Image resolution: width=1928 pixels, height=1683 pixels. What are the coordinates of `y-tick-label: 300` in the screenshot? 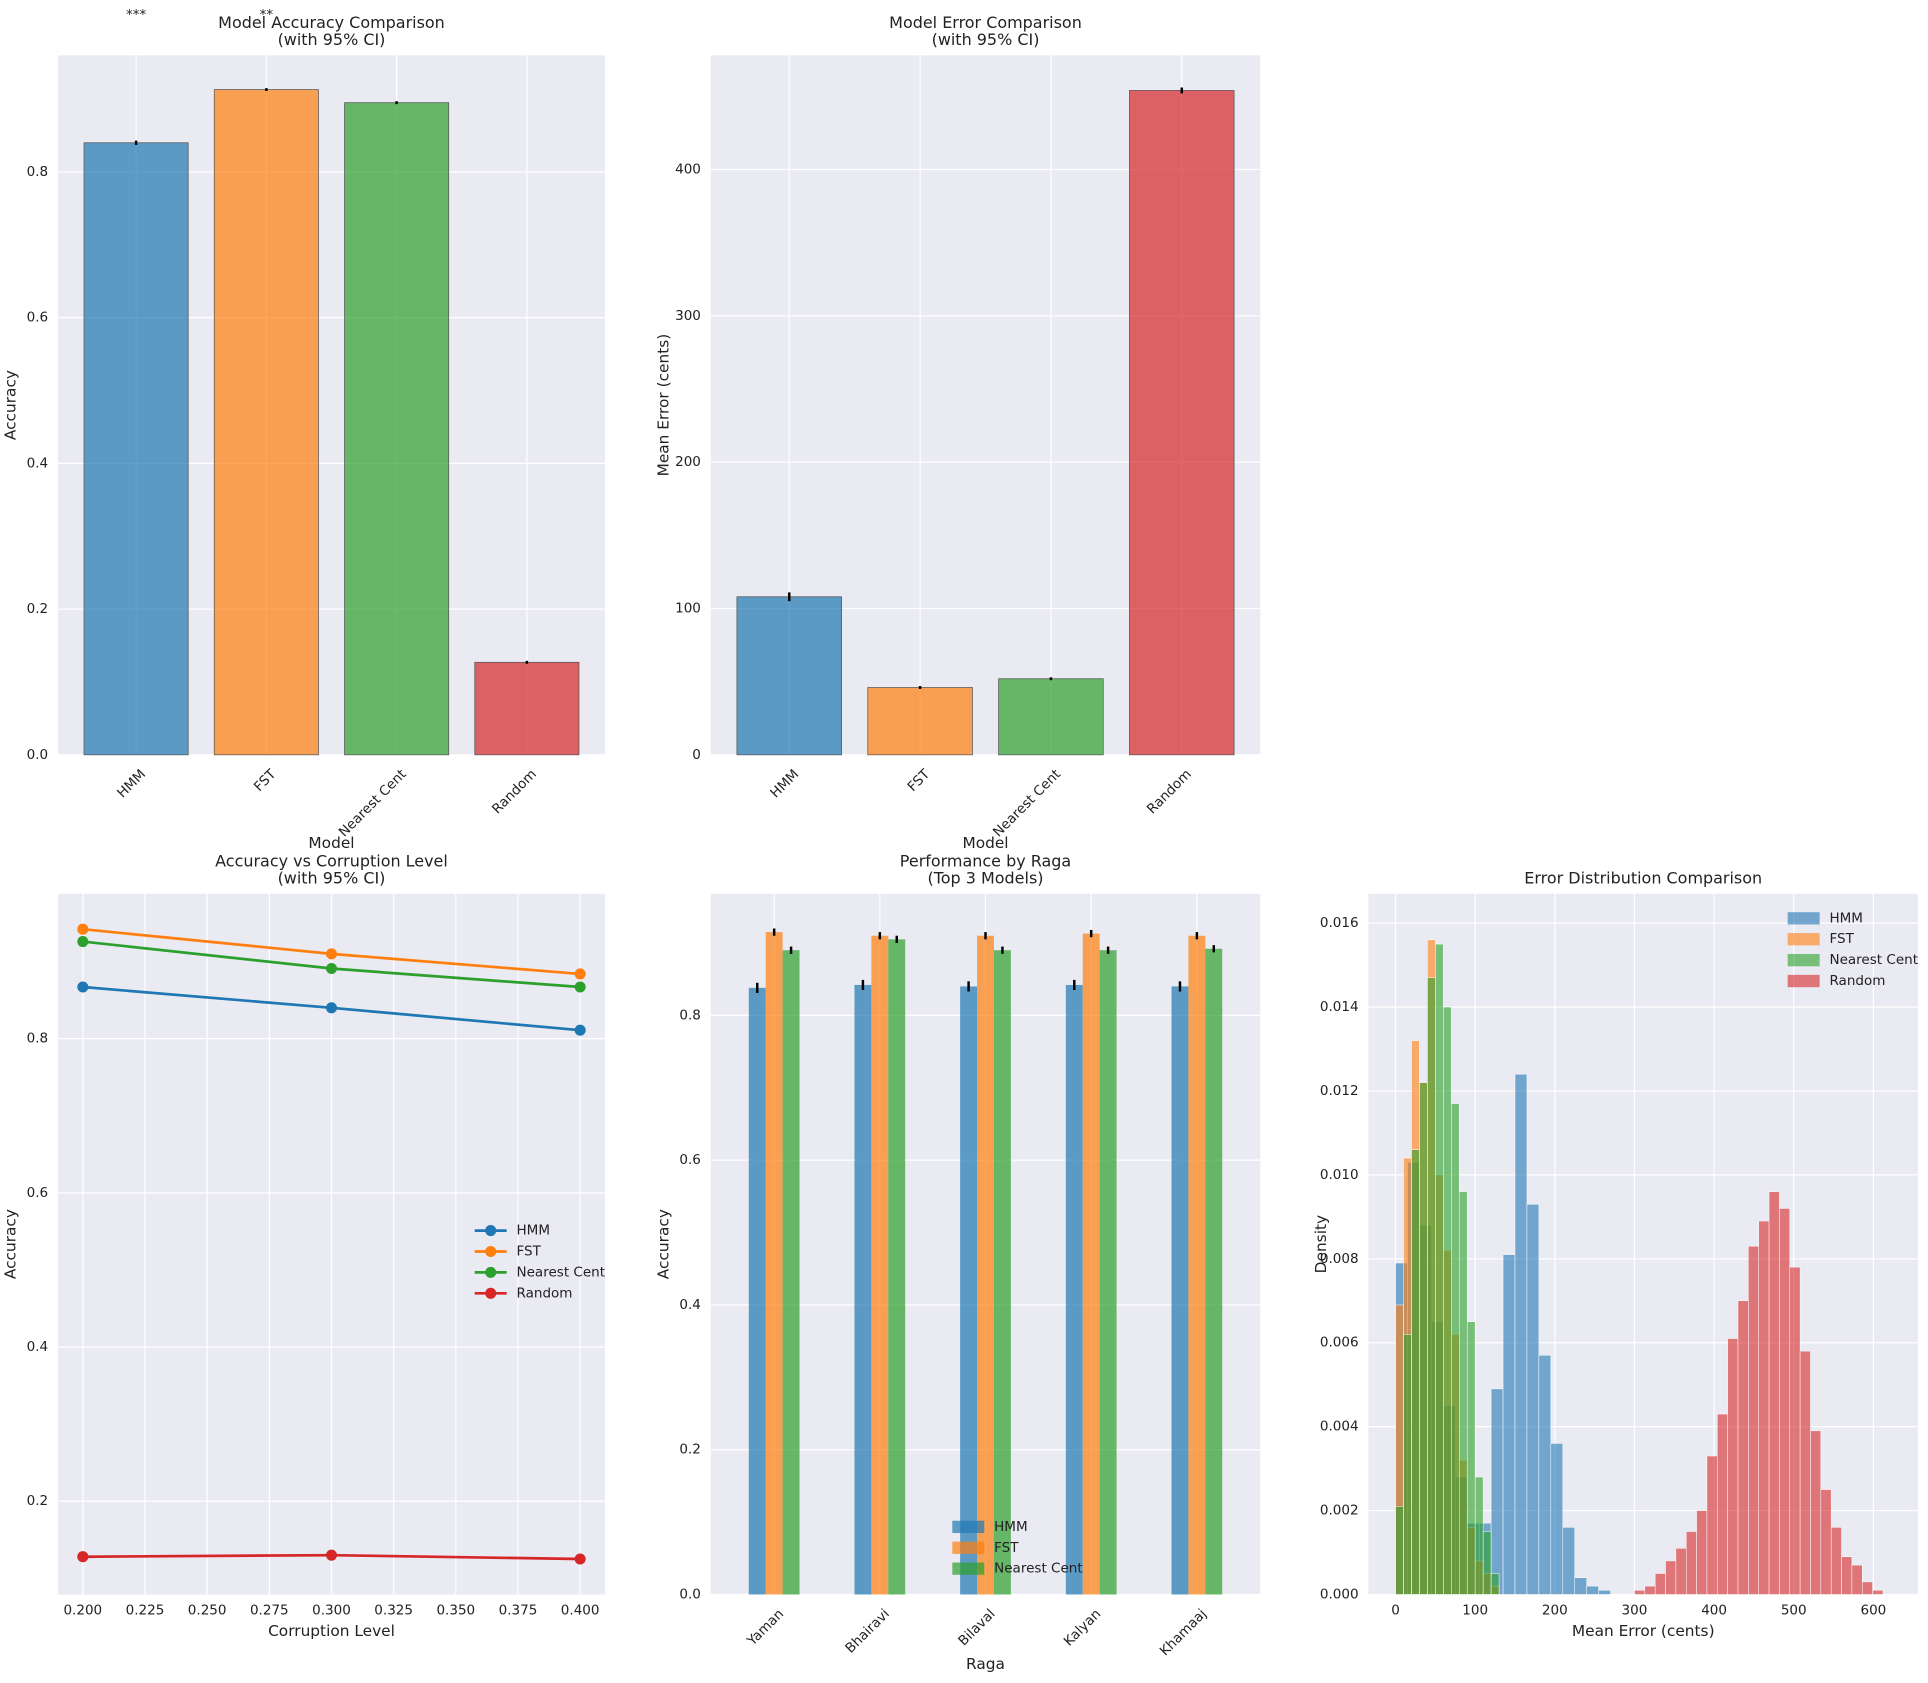 It's located at (688, 316).